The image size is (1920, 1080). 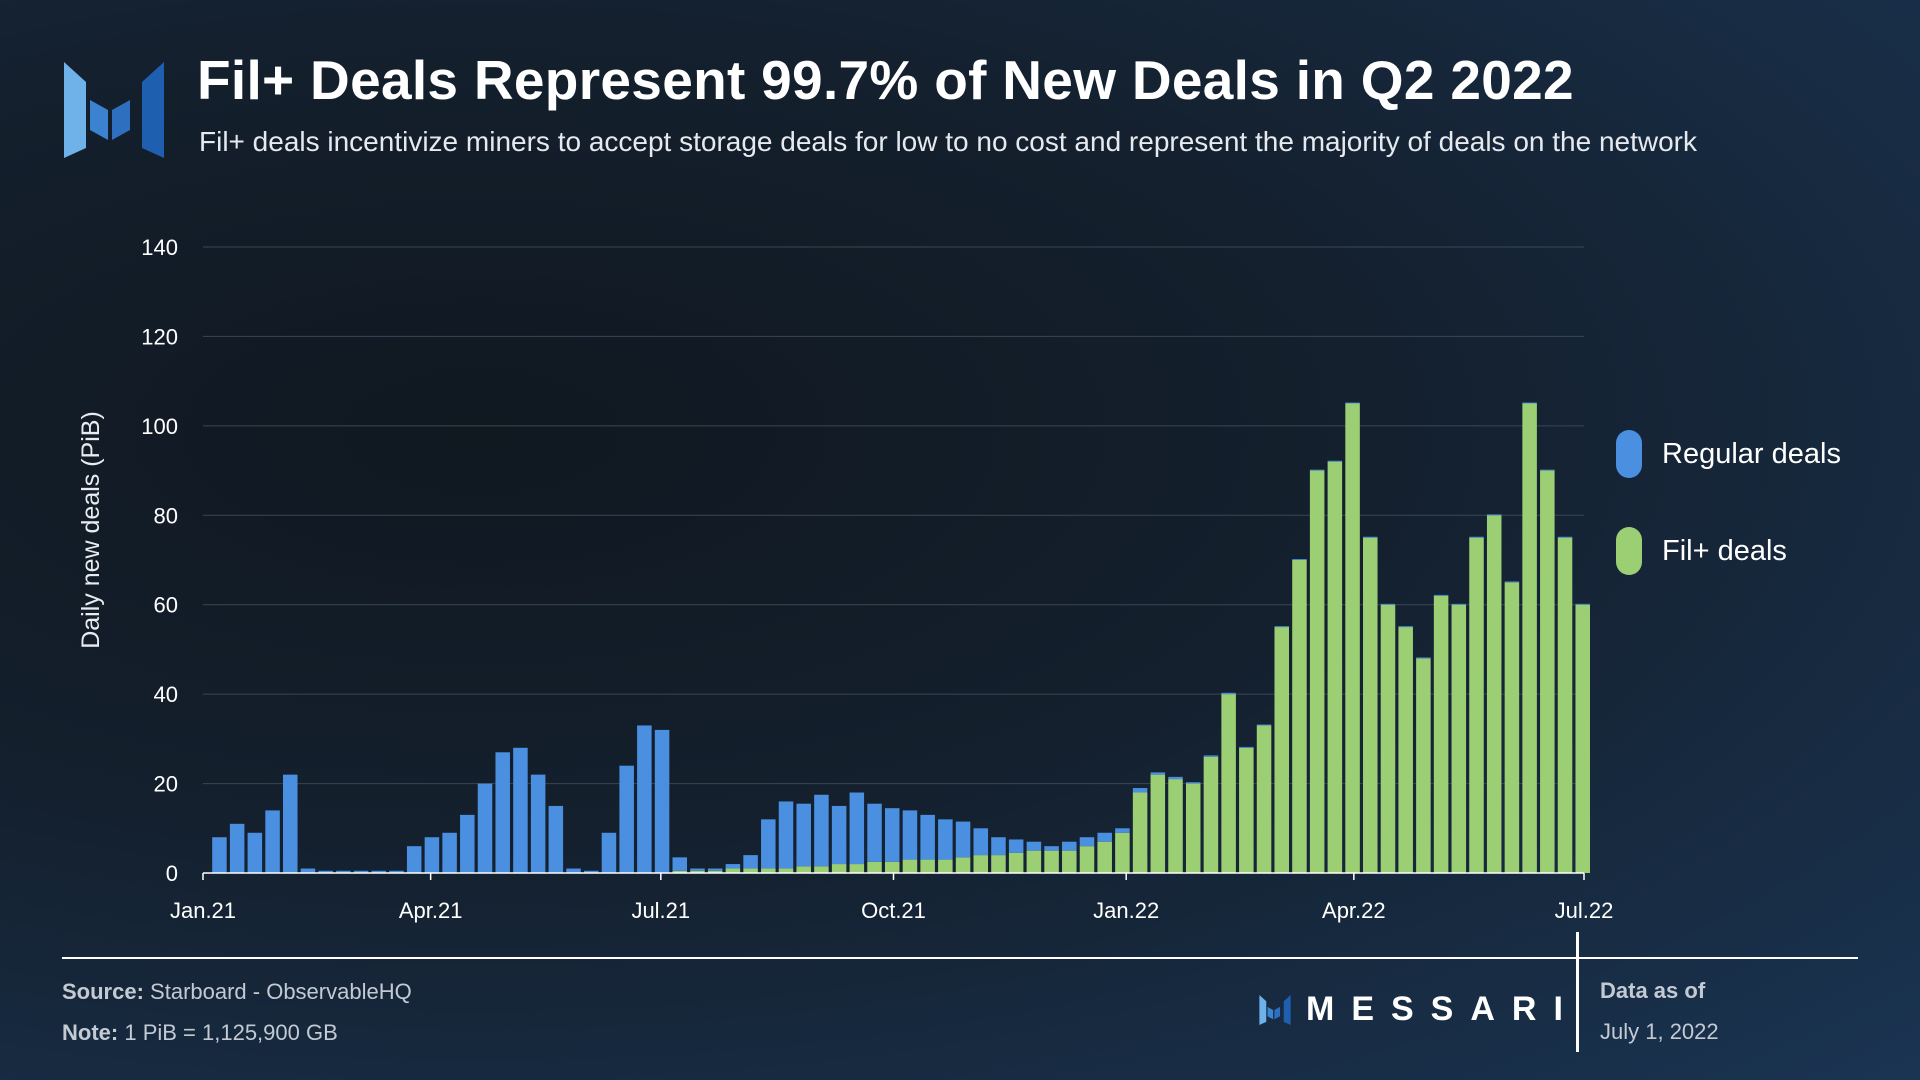 I want to click on messari-logo-icon, so click(x=114, y=110).